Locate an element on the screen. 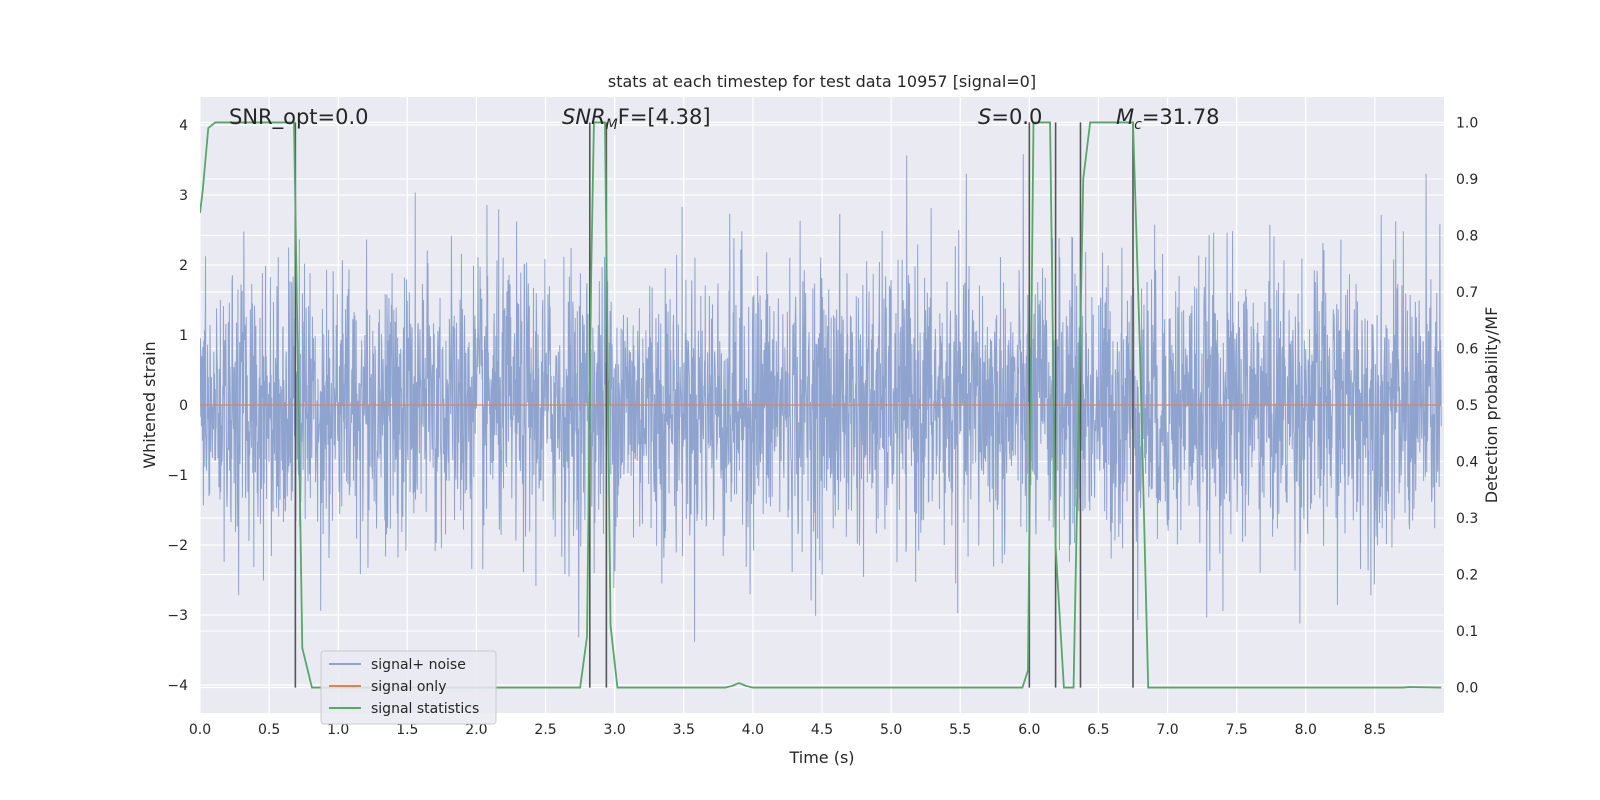 This screenshot has height=800, width=1600. y-left-tick-labels: 4 3 2 1 0 −1 −2 −3 −4 is located at coordinates (177, 406).